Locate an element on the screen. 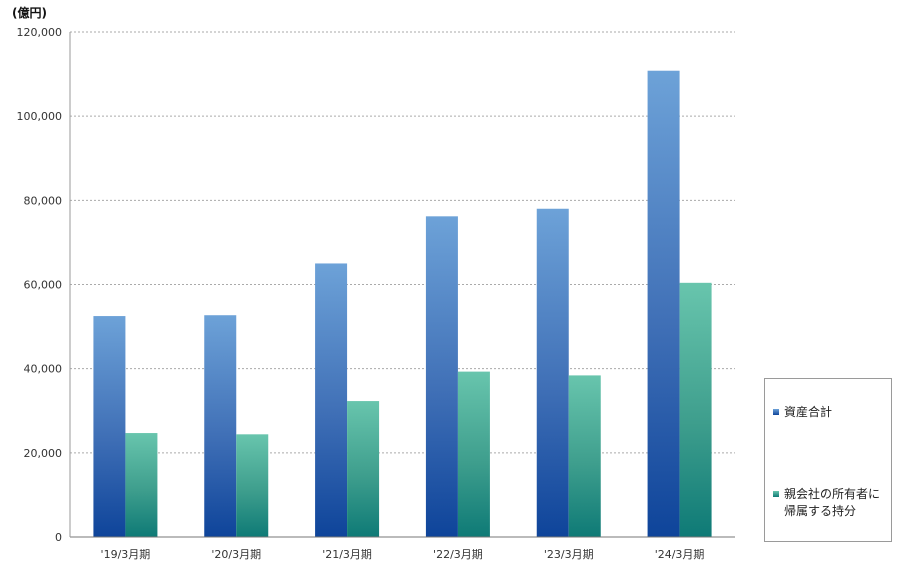 This screenshot has height=574, width=920. y-unit-label: (億円) is located at coordinates (29, 12).